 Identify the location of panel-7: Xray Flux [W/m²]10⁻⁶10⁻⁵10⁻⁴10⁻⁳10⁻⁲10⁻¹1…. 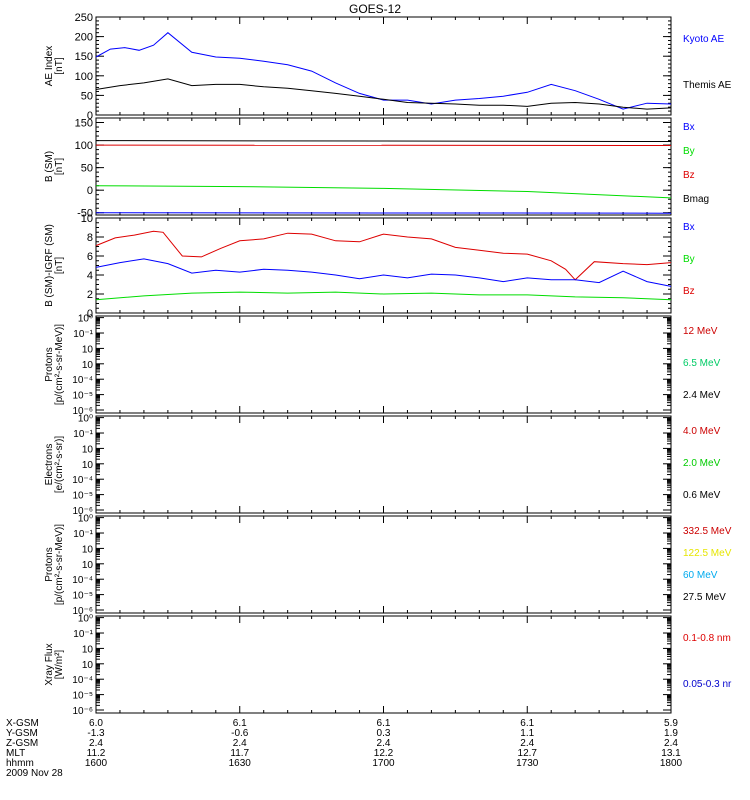
(388, 665).